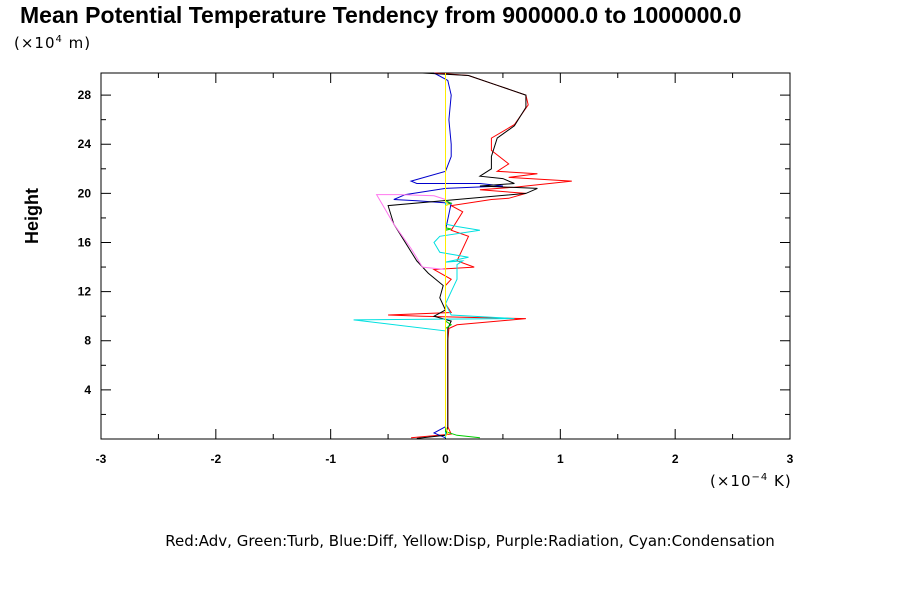  I want to click on y-tick-label: 4, so click(87, 390).